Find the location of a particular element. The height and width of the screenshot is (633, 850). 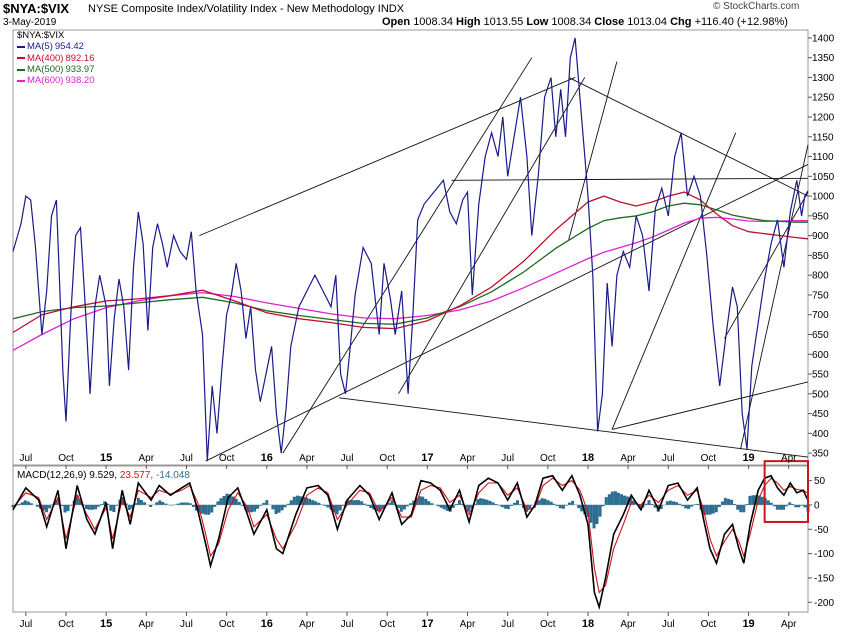

macd-x-tick-label-12: Jul is located at coordinates (507, 624).